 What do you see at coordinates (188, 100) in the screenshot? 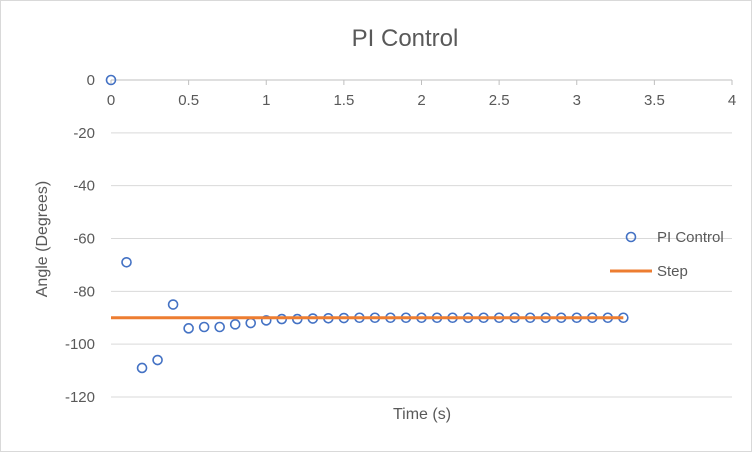
I see `x-tick-label: 0.5` at bounding box center [188, 100].